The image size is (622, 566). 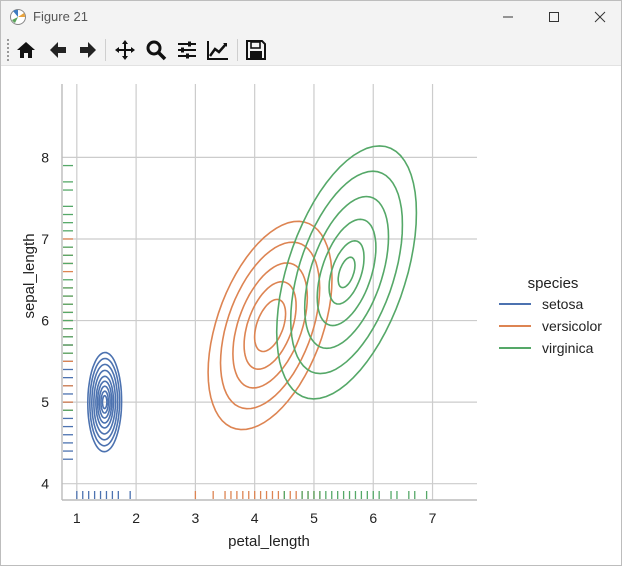 I want to click on back-arrow-icon, so click(x=58, y=50).